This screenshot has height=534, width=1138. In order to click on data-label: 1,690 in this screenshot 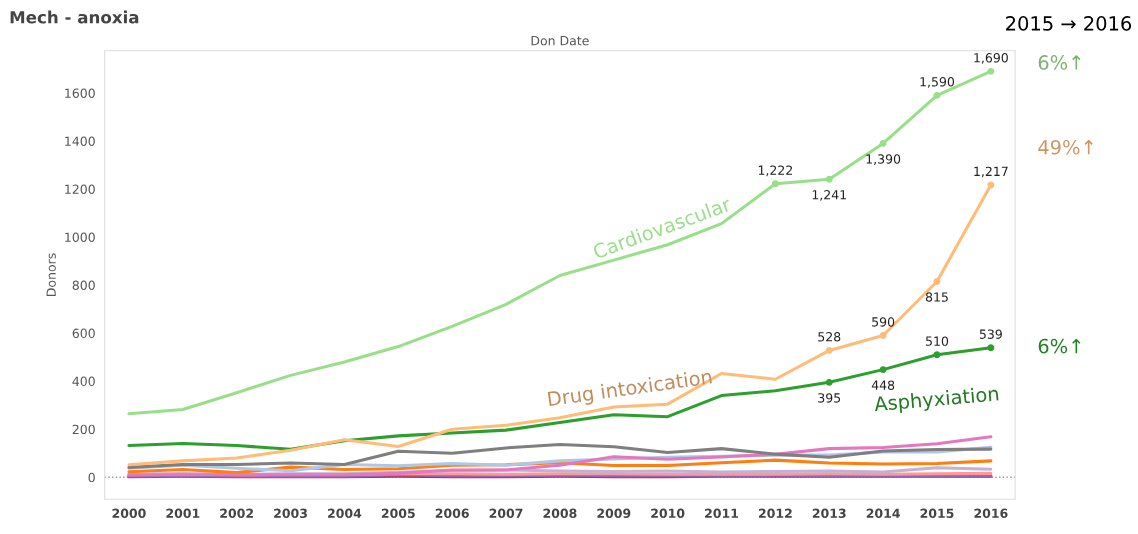, I will do `click(991, 58)`.